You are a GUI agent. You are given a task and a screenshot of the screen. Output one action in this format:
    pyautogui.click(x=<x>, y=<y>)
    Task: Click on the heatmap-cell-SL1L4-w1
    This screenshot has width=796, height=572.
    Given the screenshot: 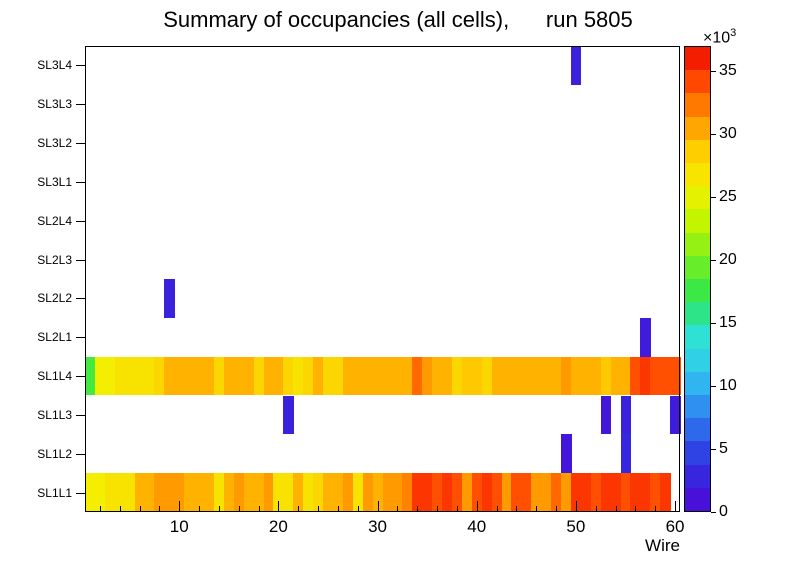 What is the action you would take?
    pyautogui.click(x=90, y=376)
    